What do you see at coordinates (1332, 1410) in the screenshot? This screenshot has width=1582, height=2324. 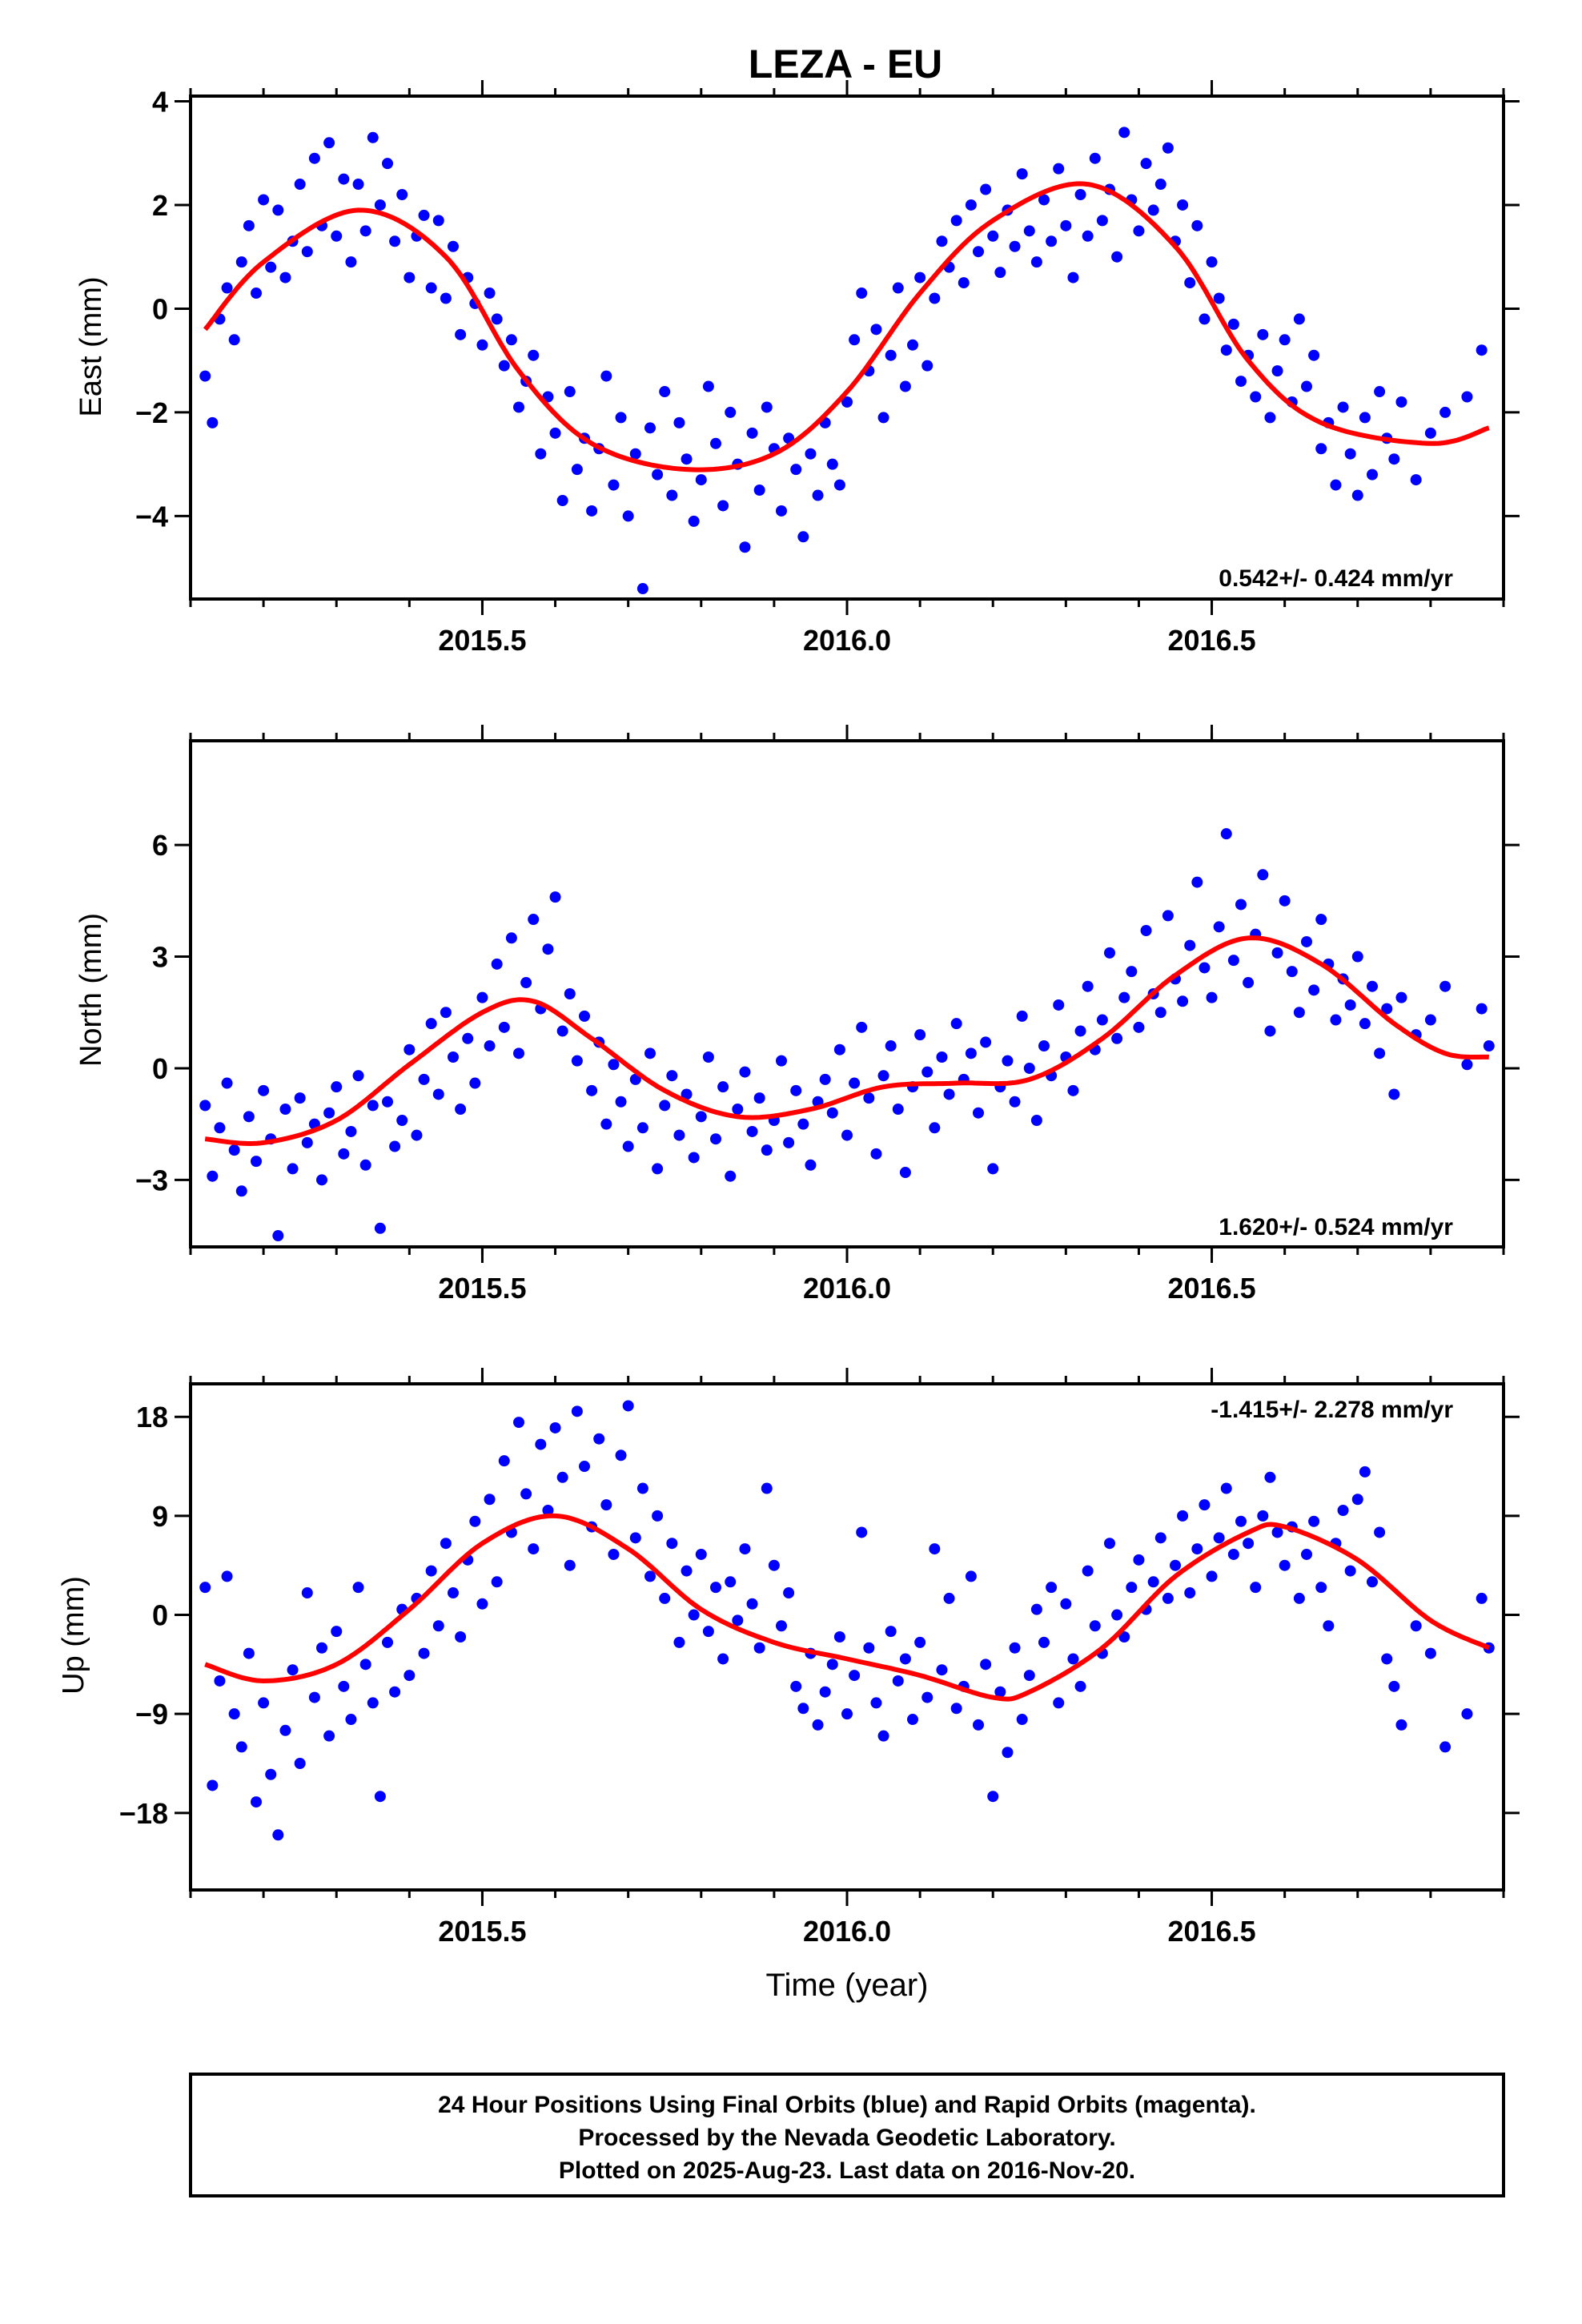 I see `up-rate-label: -1.415+/- 2.278 mm/yr` at bounding box center [1332, 1410].